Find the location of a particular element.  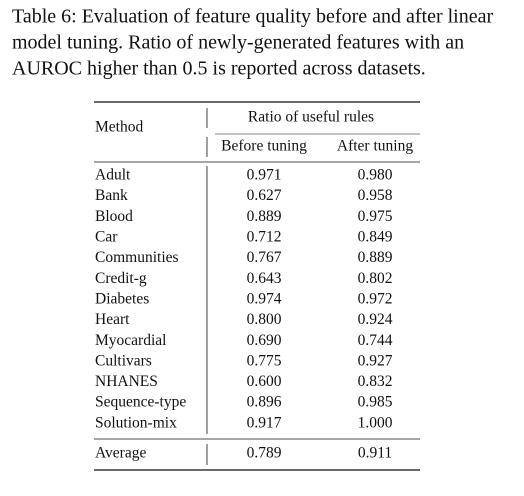

table-cell: 0.985 is located at coordinates (375, 402).